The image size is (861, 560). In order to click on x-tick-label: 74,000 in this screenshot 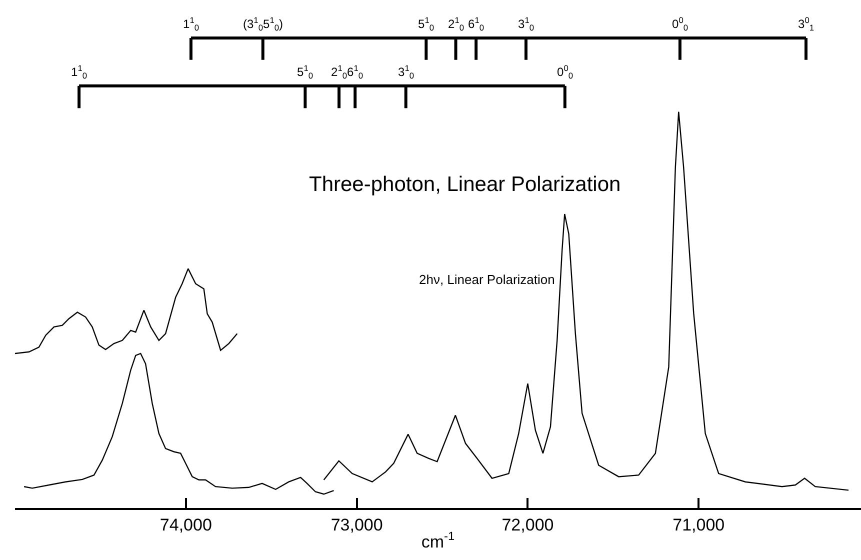, I will do `click(186, 524)`.